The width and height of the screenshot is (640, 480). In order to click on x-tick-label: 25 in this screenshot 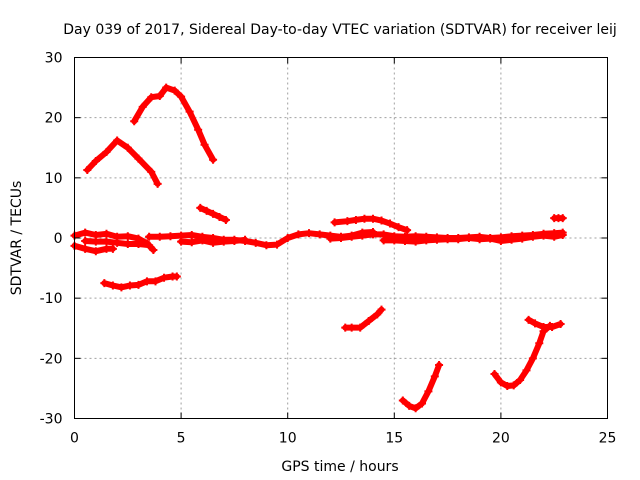, I will do `click(608, 439)`.